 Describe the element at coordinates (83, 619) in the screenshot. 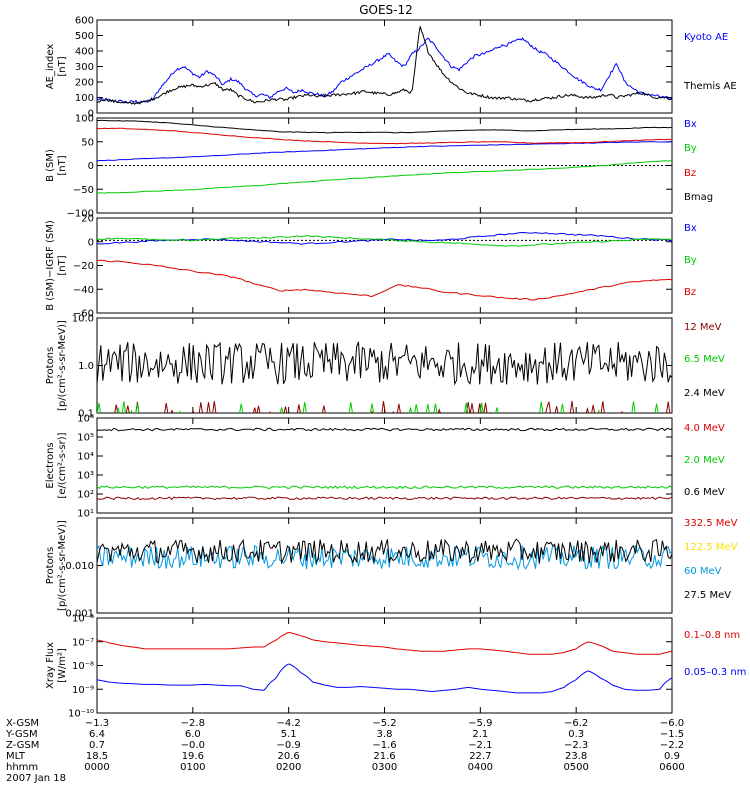

I see `y-tick-label: 10⁻⁶` at that location.